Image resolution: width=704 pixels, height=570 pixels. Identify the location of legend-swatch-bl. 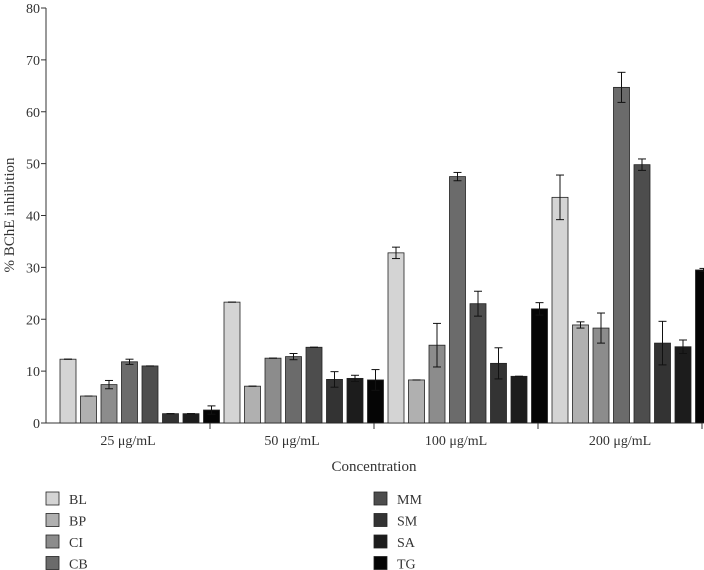
(52, 498).